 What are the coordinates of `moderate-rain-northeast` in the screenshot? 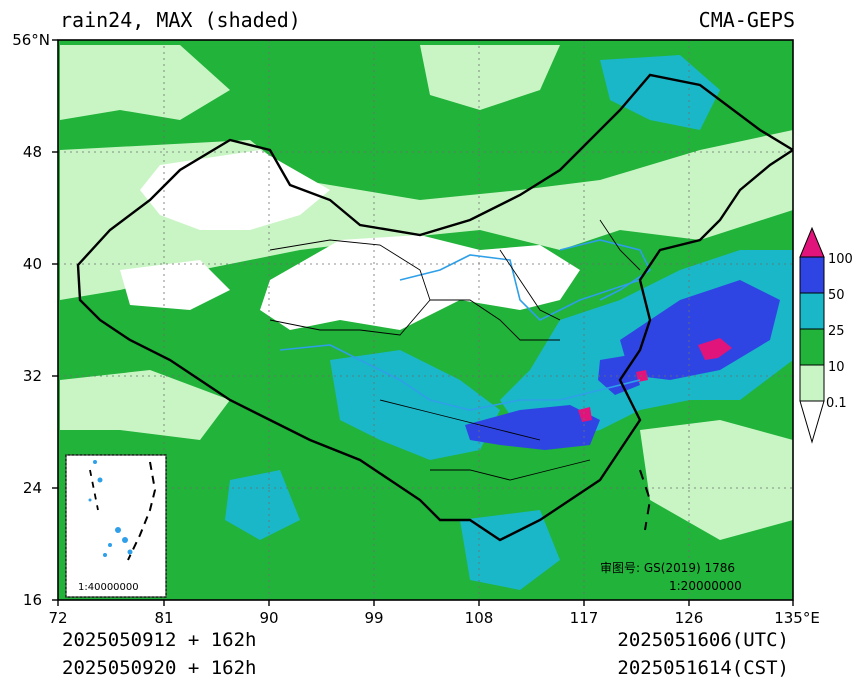 It's located at (660, 92).